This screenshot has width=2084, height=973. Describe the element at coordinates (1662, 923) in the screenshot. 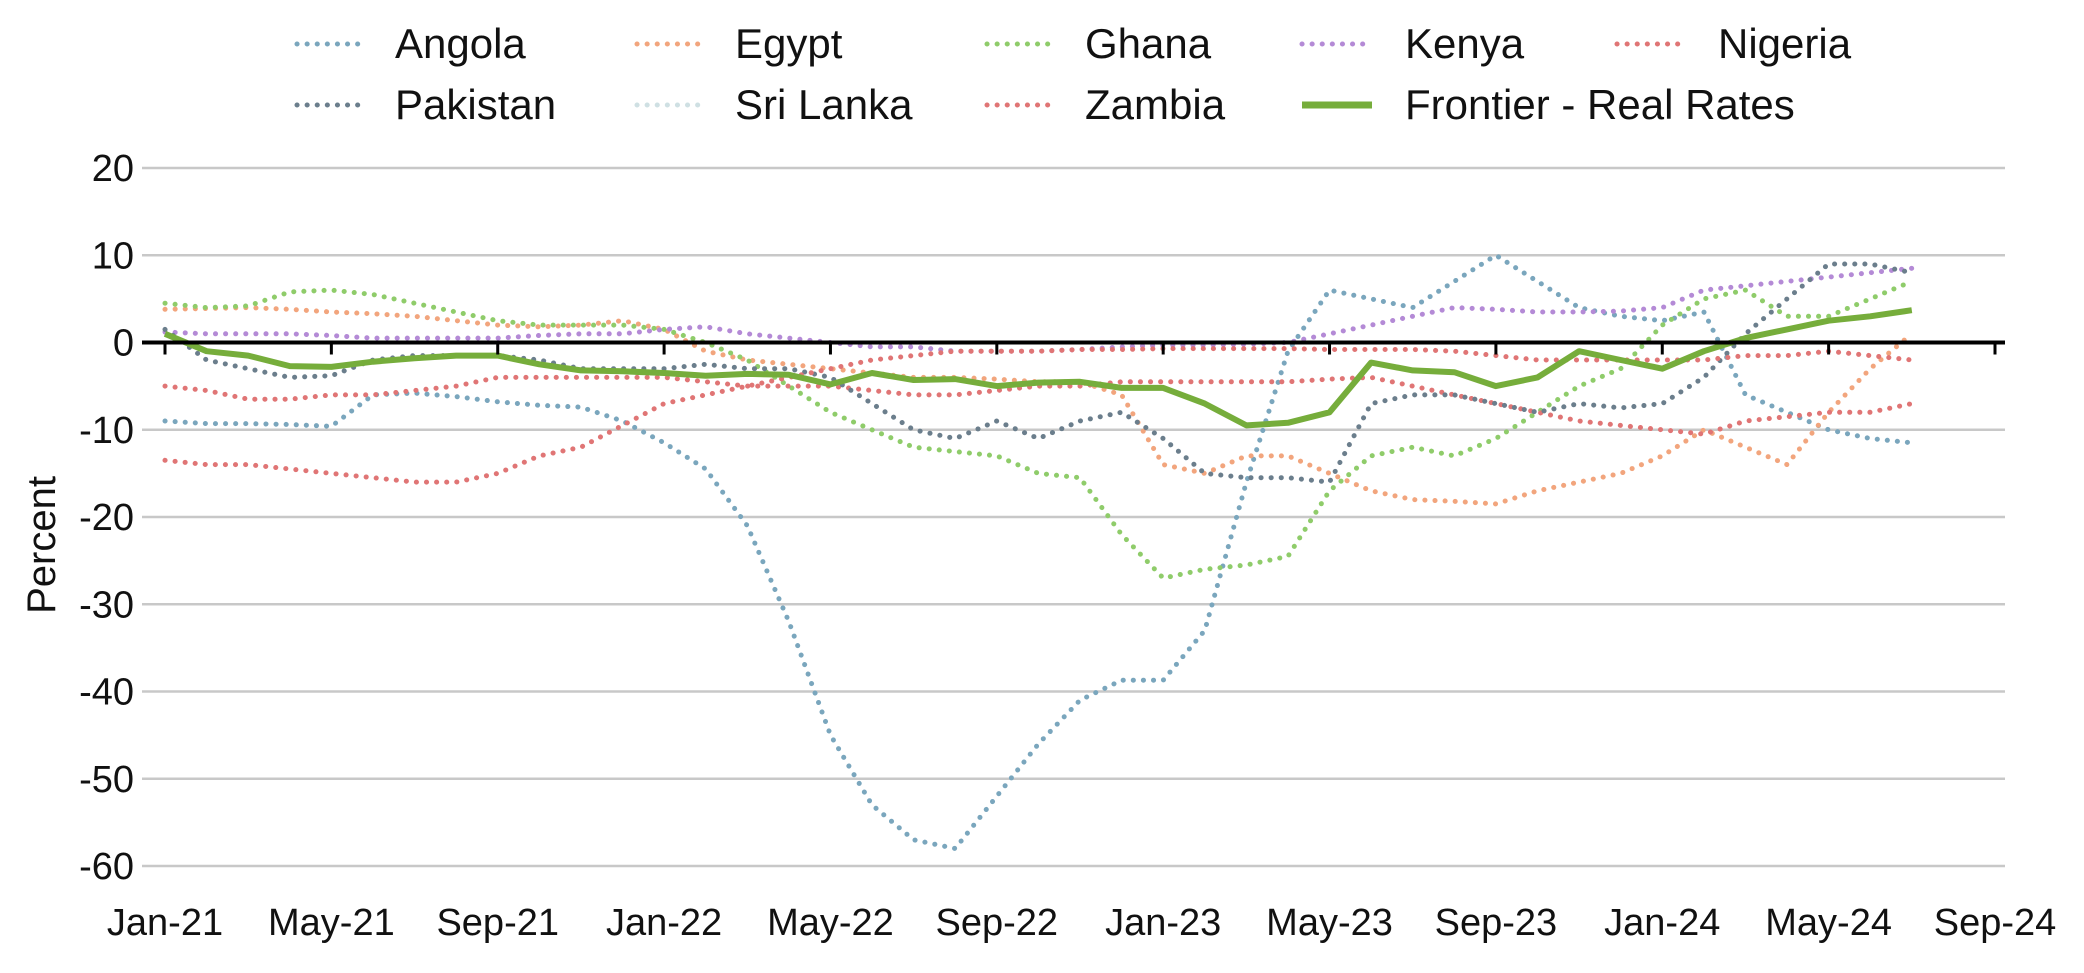

I see `x-tick-label: Jan-24` at that location.